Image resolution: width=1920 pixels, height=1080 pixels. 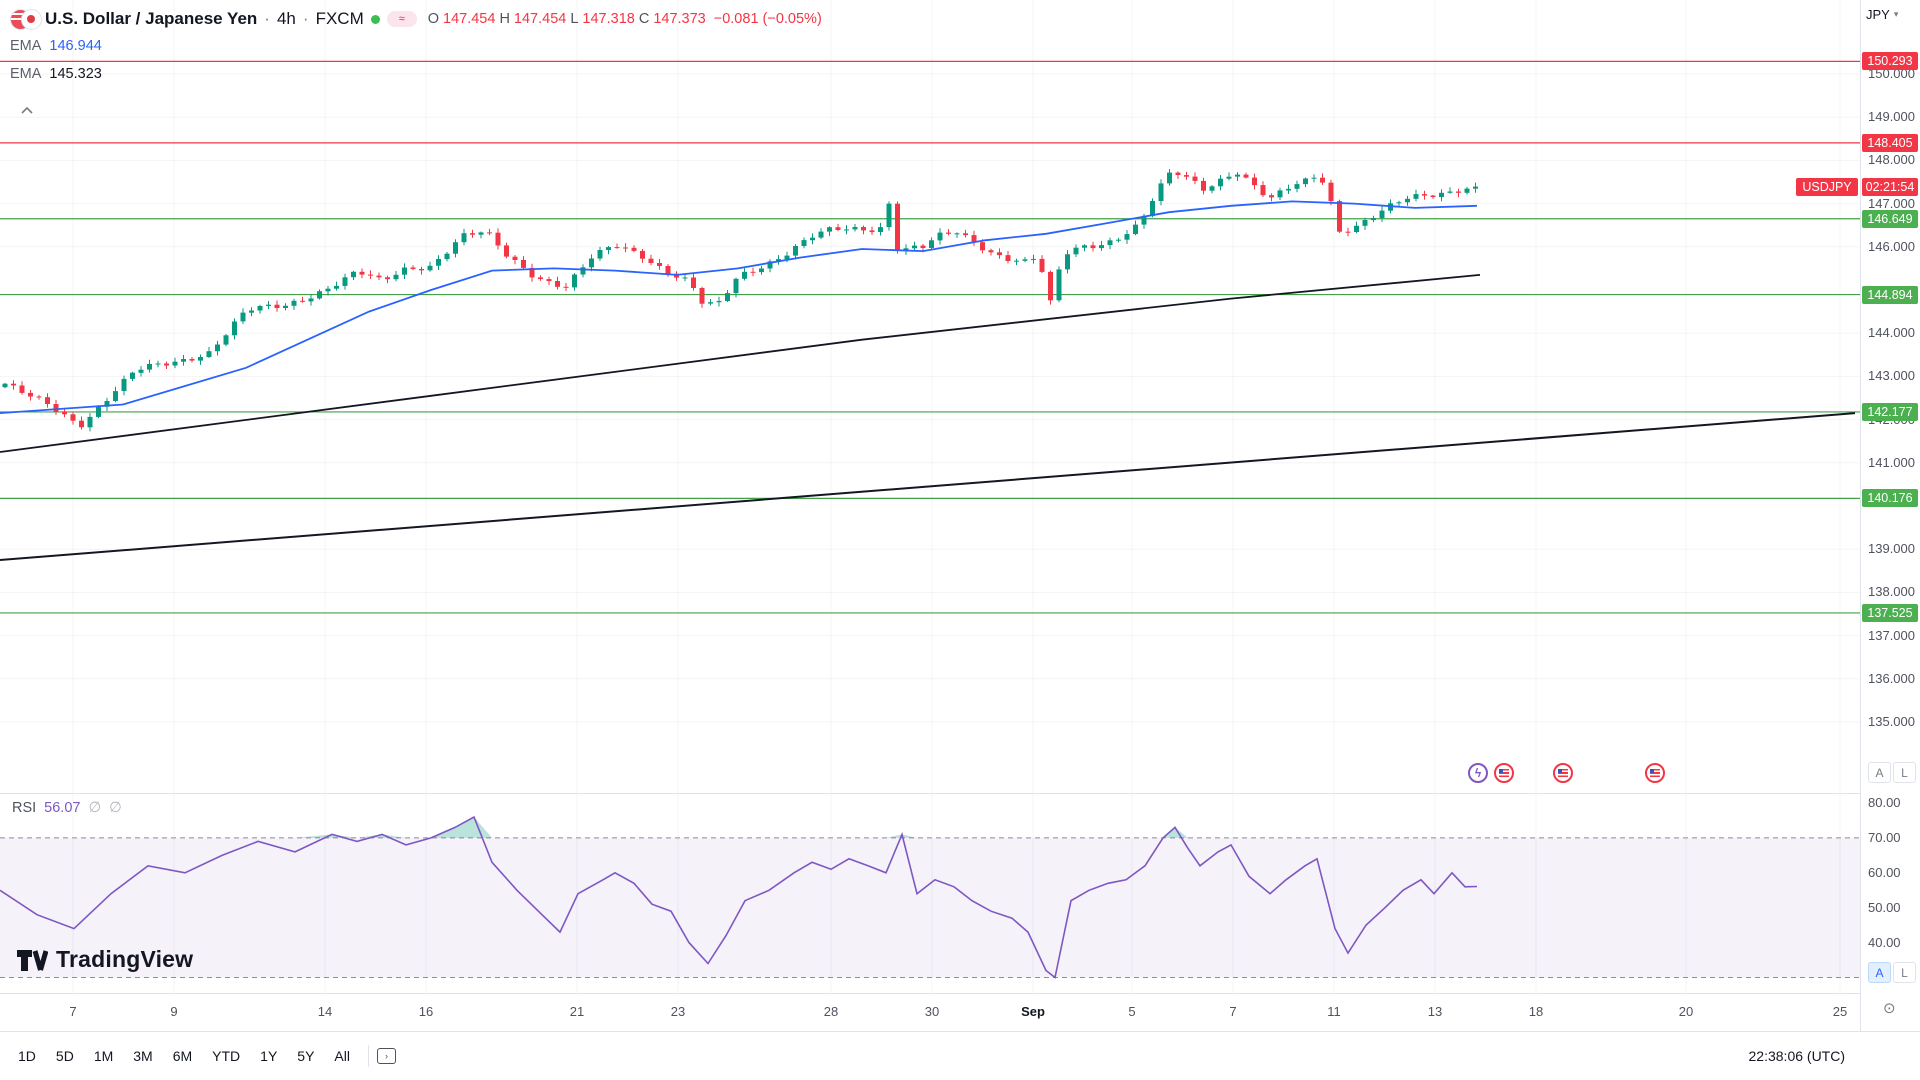 What do you see at coordinates (32, 960) in the screenshot?
I see `tradingview-logo-icon` at bounding box center [32, 960].